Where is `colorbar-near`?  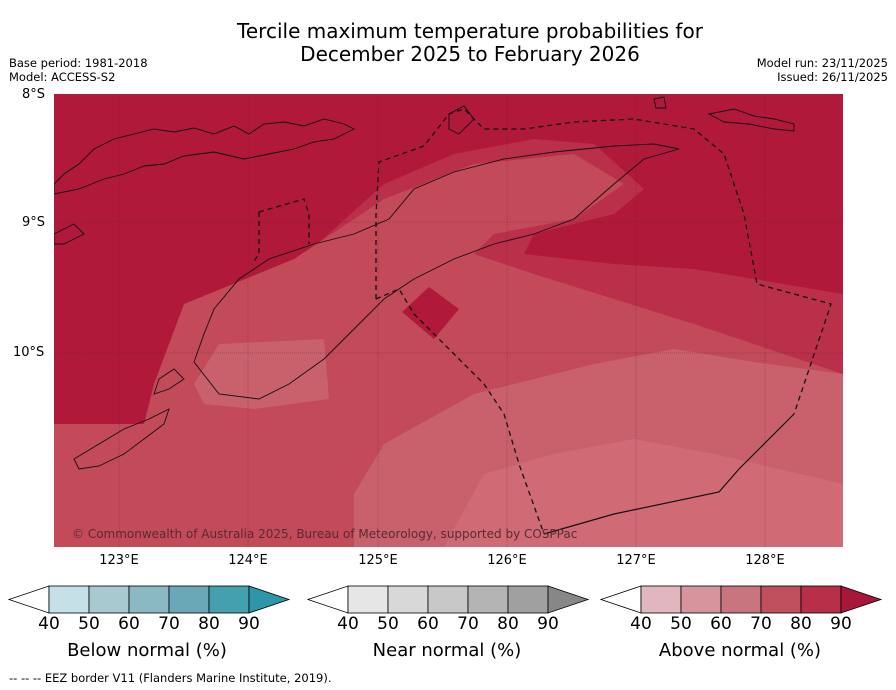
colorbar-near is located at coordinates (448, 599).